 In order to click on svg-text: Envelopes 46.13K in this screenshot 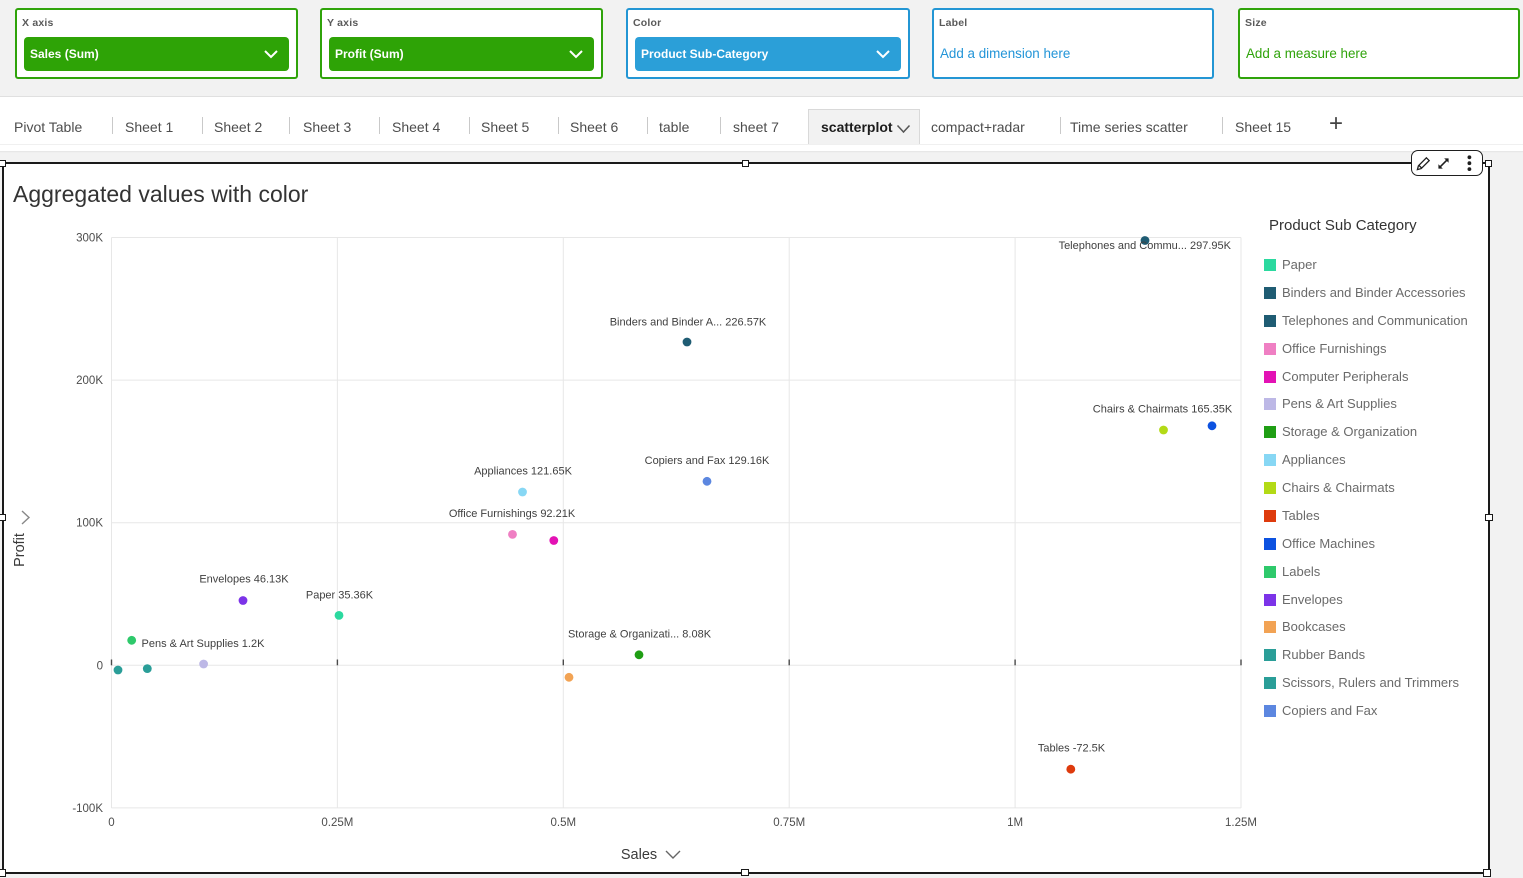, I will do `click(244, 579)`.